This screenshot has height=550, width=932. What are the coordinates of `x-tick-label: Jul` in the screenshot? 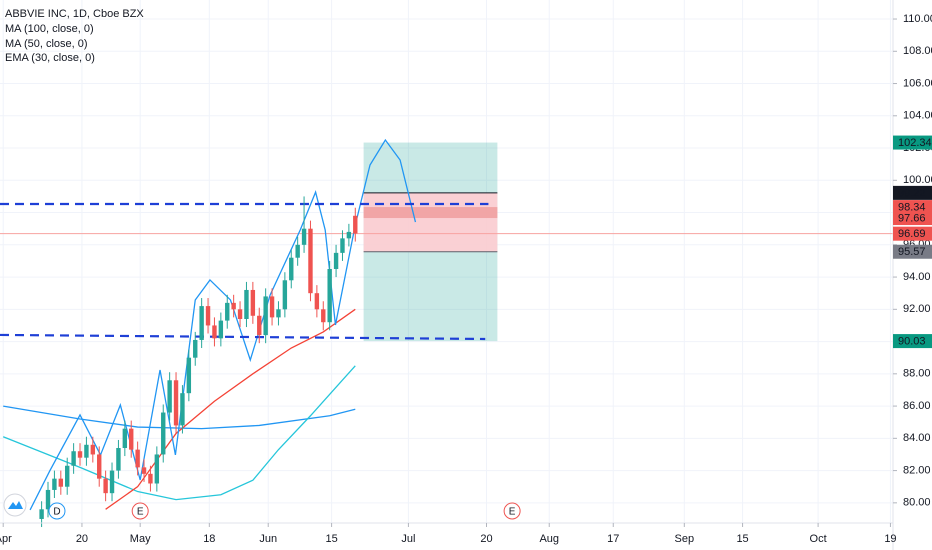 It's located at (408, 539).